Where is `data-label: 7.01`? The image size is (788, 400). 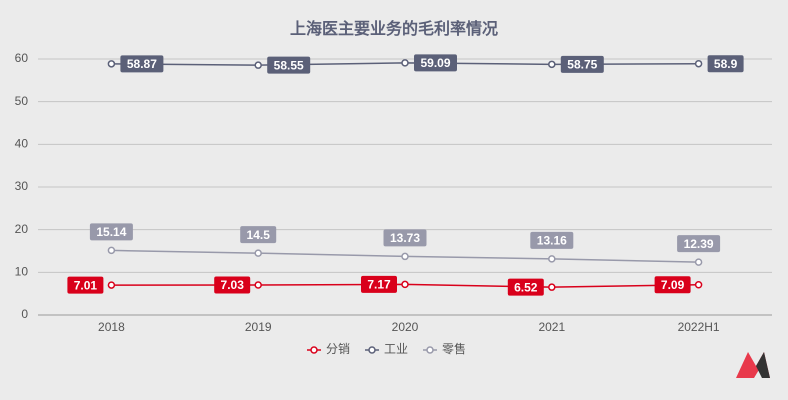
data-label: 7.01 is located at coordinates (86, 285).